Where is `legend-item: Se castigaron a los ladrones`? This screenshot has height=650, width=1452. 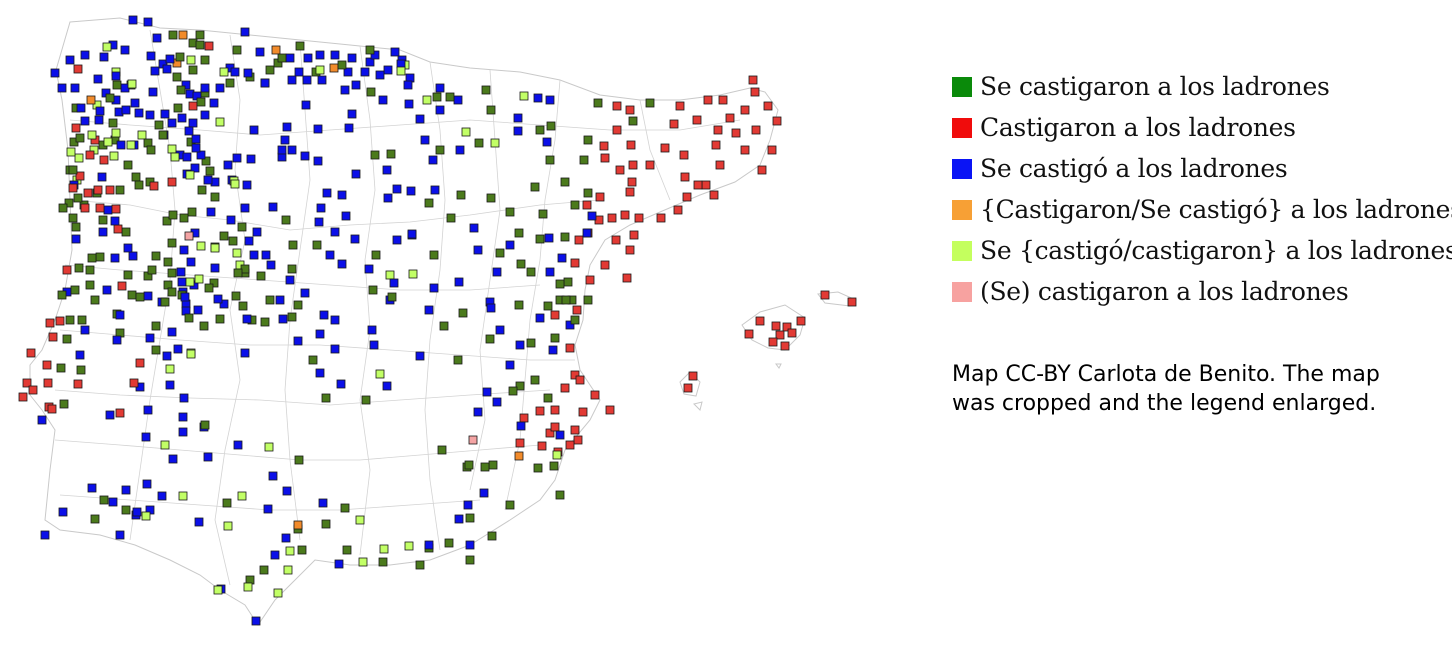
legend-item: Se castigaron a los ladrones is located at coordinates (1202, 86).